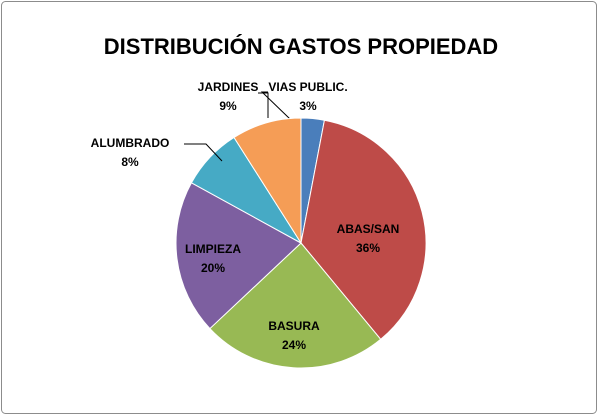 Image resolution: width=598 pixels, height=415 pixels. Describe the element at coordinates (294, 326) in the screenshot. I see `category-label: BASURA` at that location.